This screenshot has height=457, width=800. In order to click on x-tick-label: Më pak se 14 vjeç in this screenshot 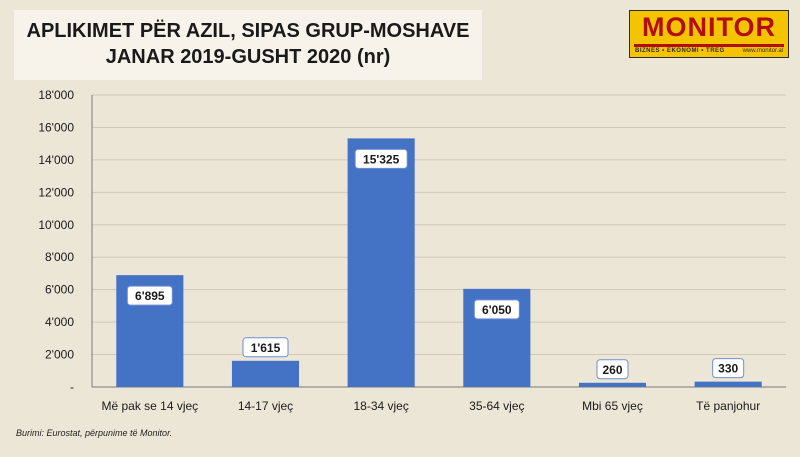, I will do `click(149, 406)`.